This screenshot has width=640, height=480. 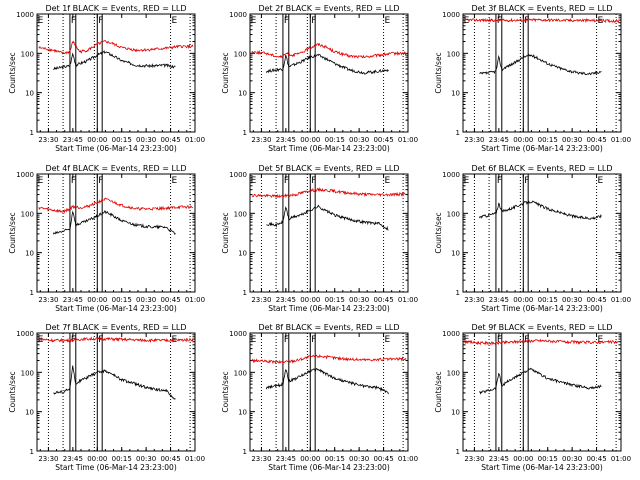 What do you see at coordinates (328, 168) in the screenshot?
I see `chart-title: Det 5f BLACK = Events, RED = LLD` at bounding box center [328, 168].